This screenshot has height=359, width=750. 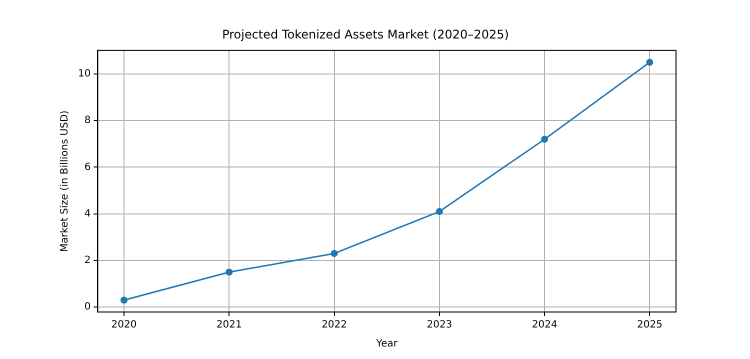 What do you see at coordinates (365, 34) in the screenshot?
I see `chart-title: Projected Tokenized Assets Market (2020–2025)` at bounding box center [365, 34].